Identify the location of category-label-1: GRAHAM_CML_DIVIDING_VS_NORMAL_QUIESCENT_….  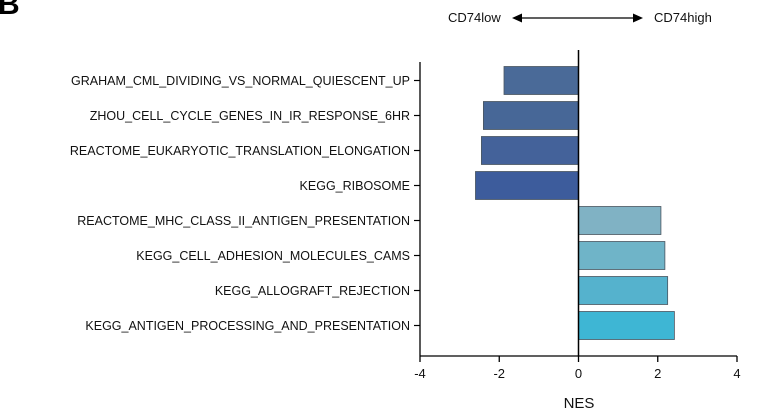
(240, 81).